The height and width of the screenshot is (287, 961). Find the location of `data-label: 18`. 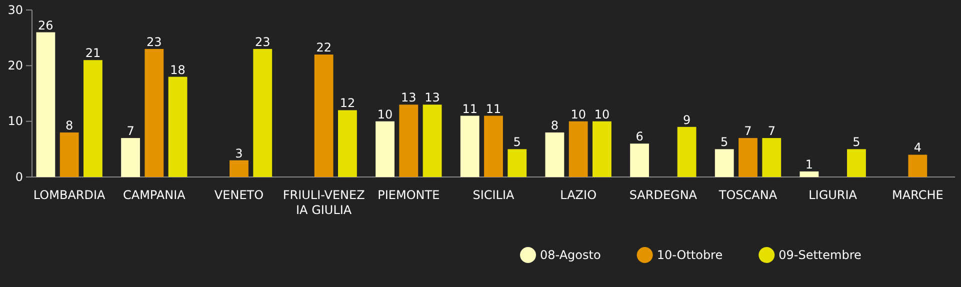

data-label: 18 is located at coordinates (178, 69).